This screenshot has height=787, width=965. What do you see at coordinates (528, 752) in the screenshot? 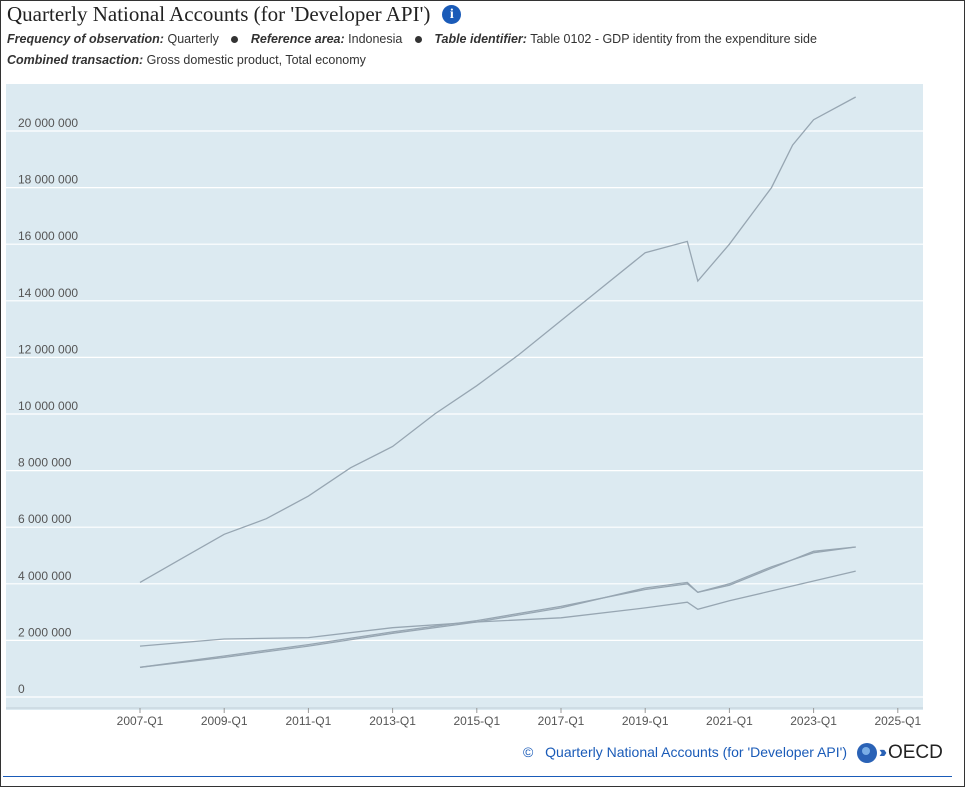
I see `copyright-symbol: ©` at bounding box center [528, 752].